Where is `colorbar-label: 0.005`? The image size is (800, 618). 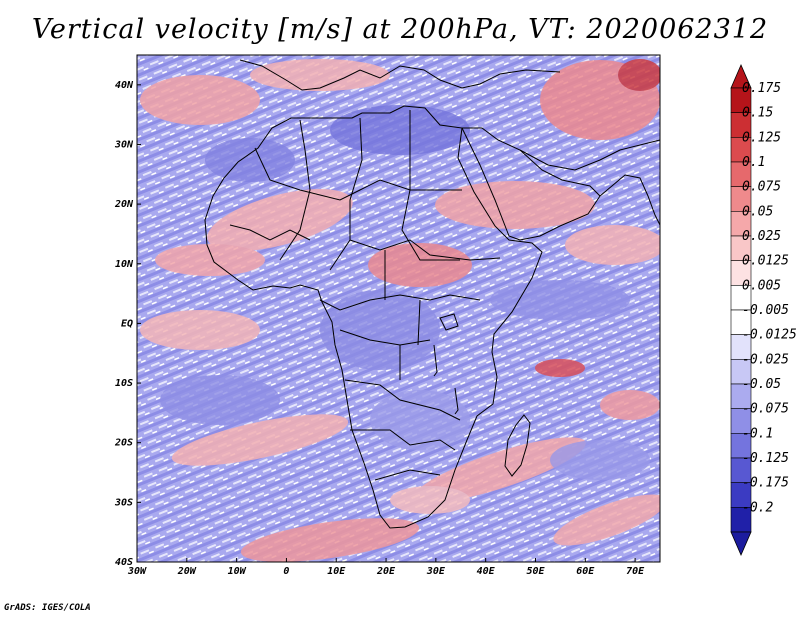
colorbar-label: 0.005 is located at coordinates (761, 285).